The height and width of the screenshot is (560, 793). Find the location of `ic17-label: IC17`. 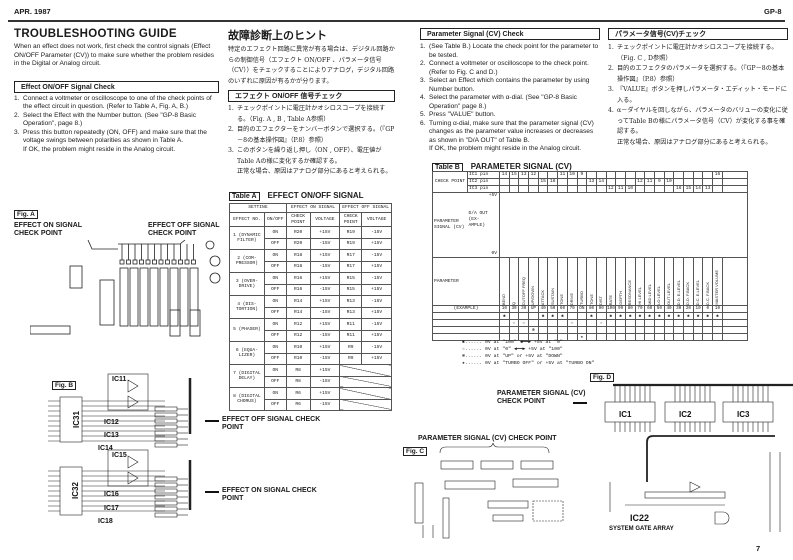

ic17-label: IC17 is located at coordinates (111, 508).